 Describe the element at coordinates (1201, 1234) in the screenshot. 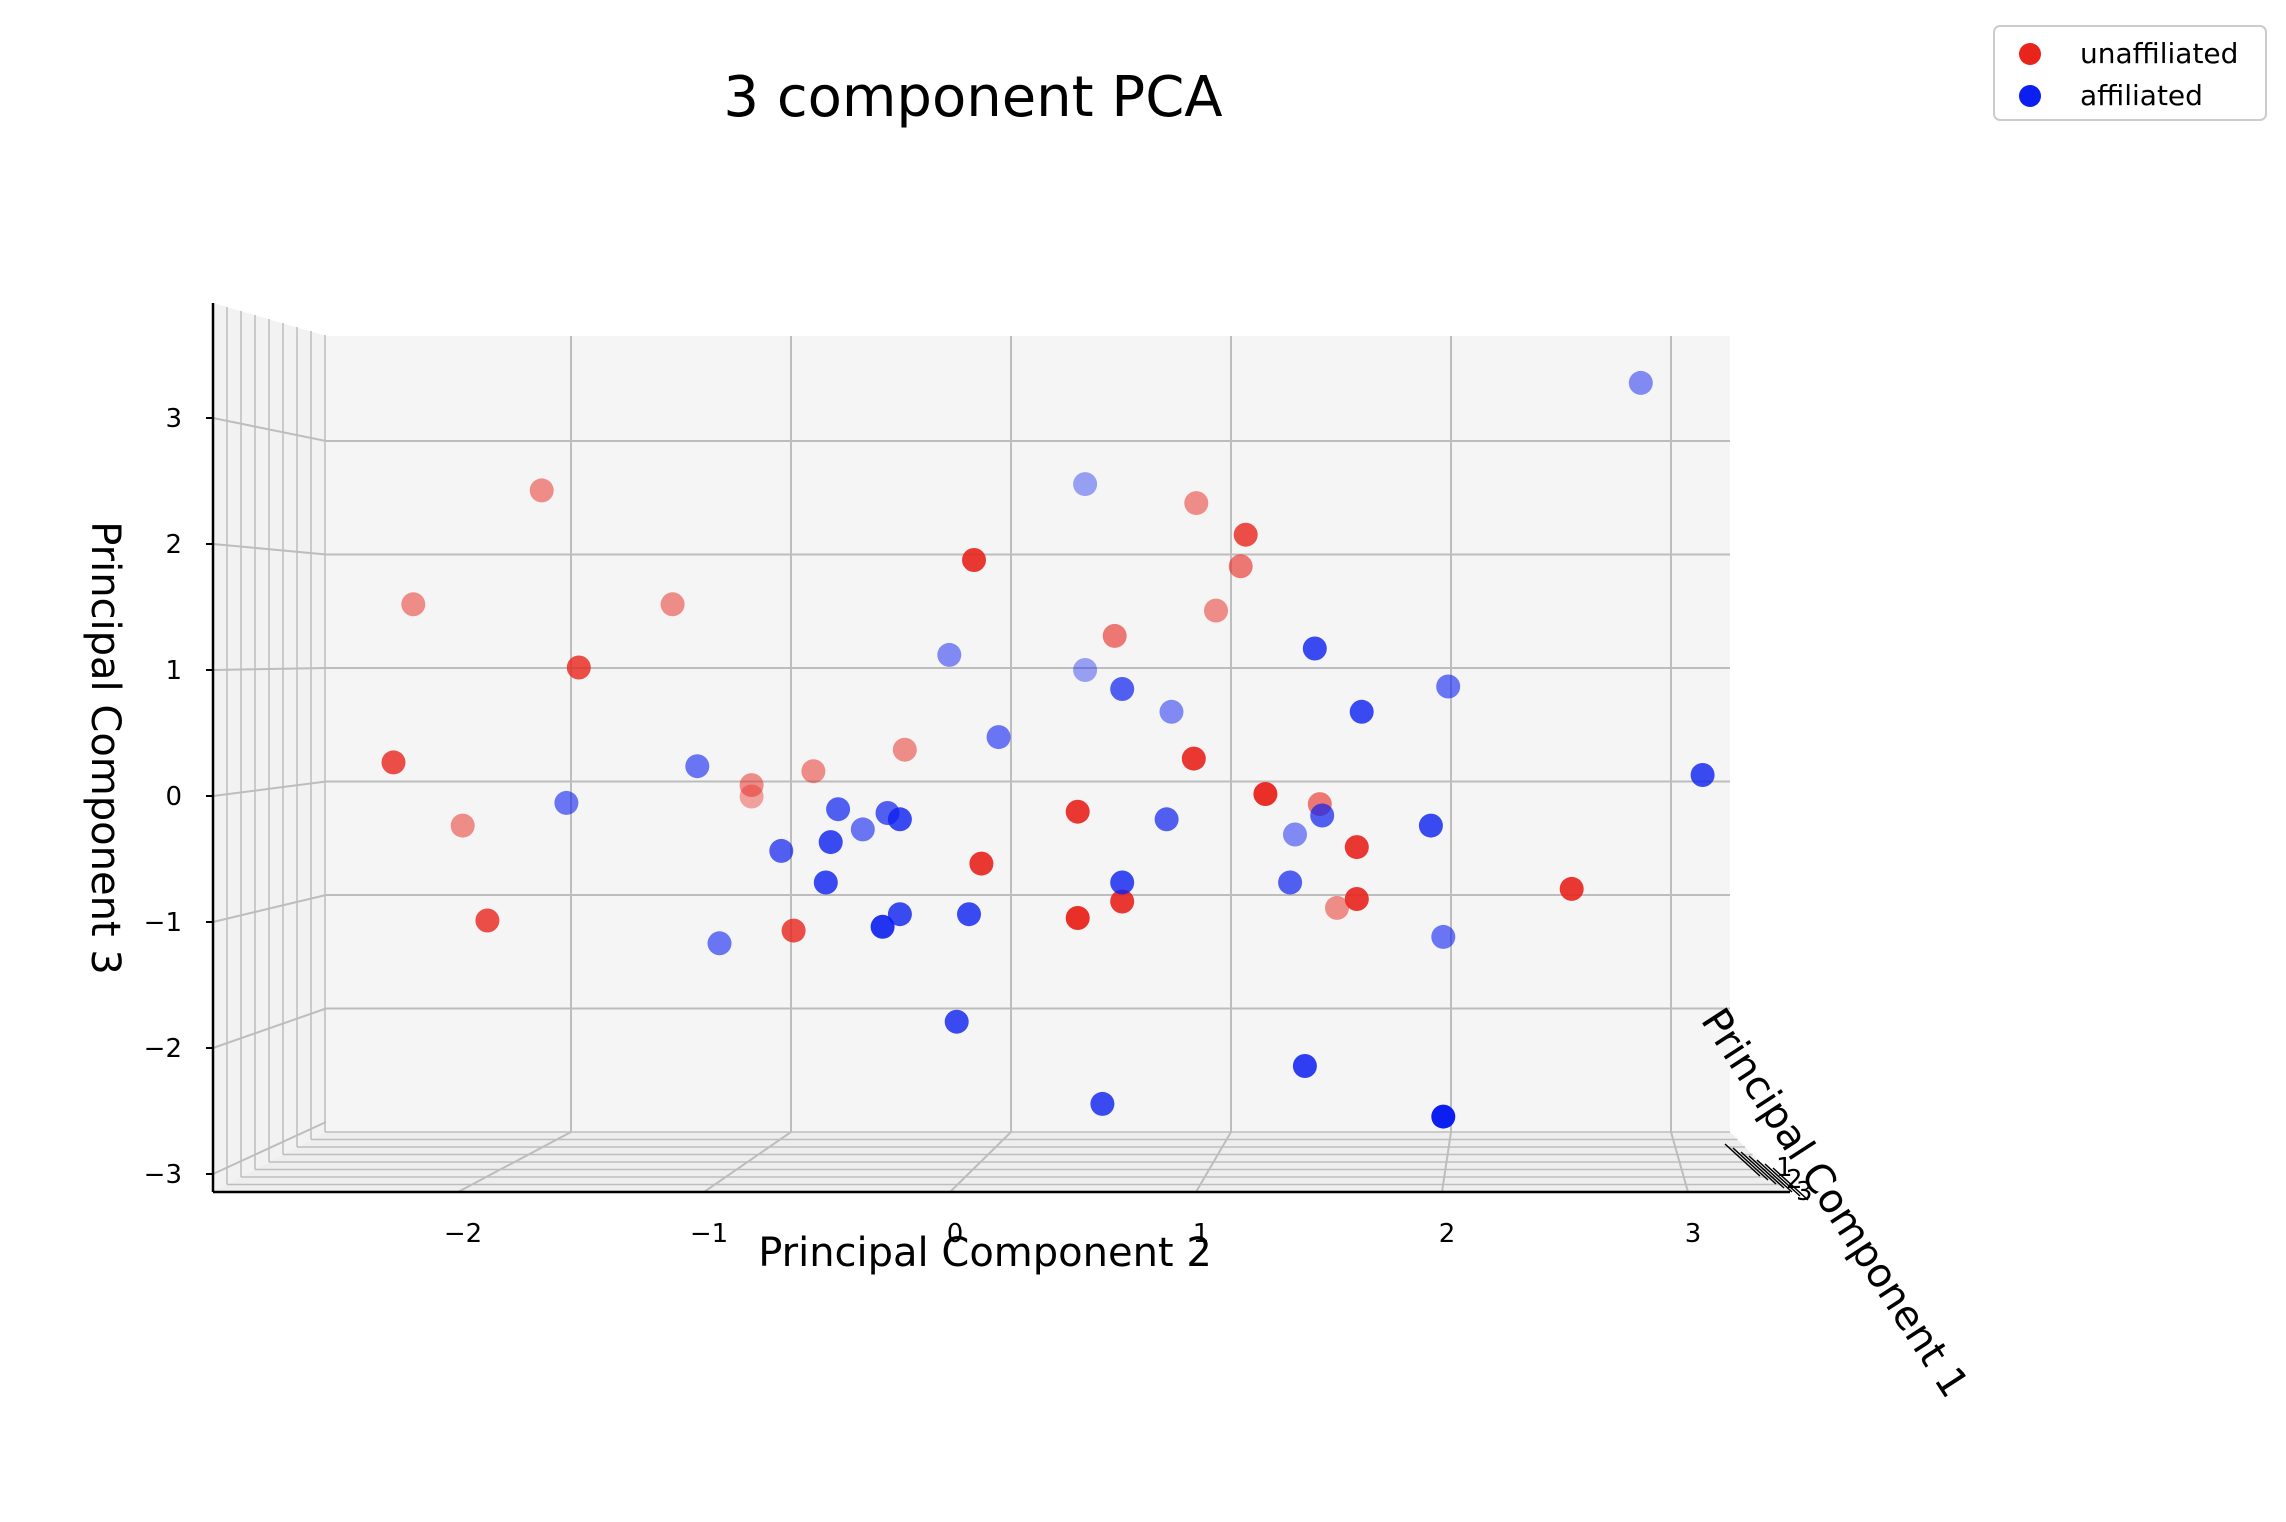

I see `x-tick-label: 1` at that location.